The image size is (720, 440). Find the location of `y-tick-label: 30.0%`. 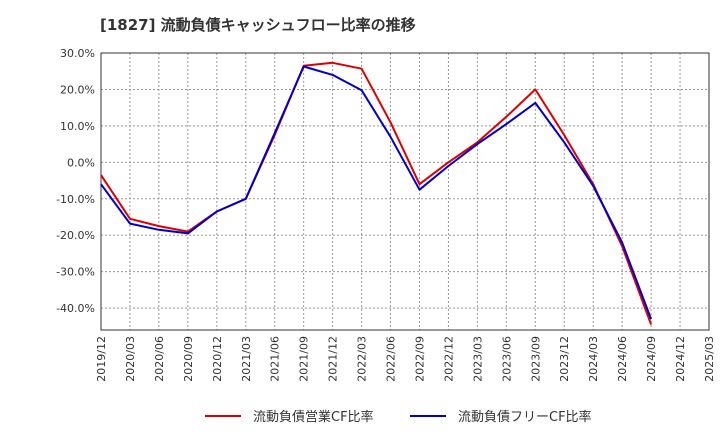

y-tick-label: 30.0% is located at coordinates (77, 53).